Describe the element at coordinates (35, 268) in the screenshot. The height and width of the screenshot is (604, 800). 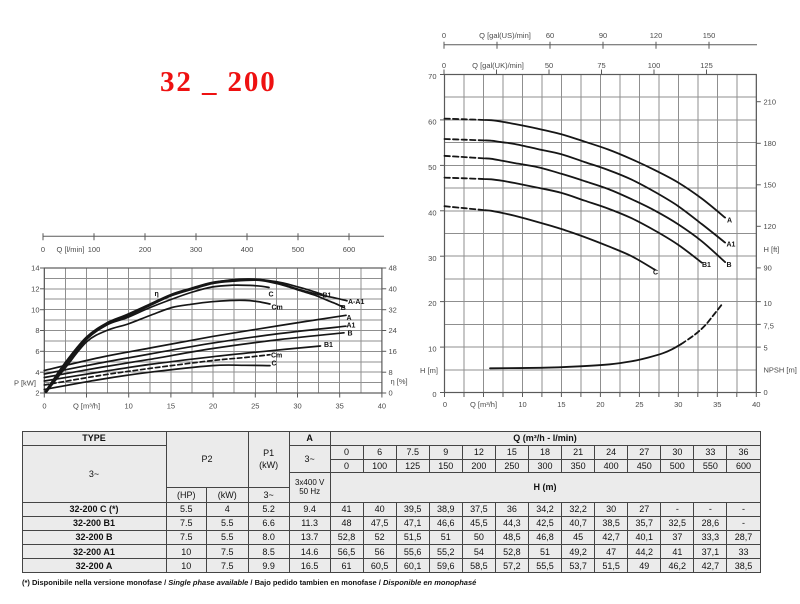
I see `svg-text: 14` at that location.